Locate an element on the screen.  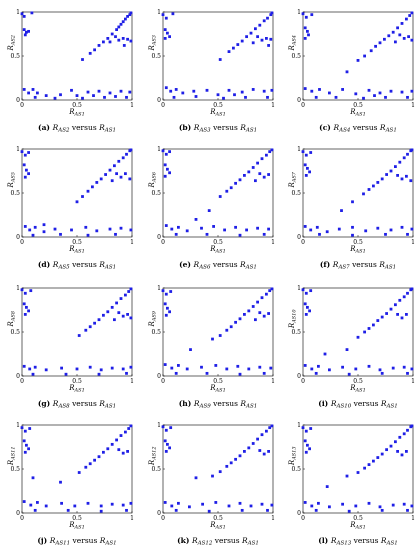
y-axis-label: RAS11 is located at coordinates (12, 456).